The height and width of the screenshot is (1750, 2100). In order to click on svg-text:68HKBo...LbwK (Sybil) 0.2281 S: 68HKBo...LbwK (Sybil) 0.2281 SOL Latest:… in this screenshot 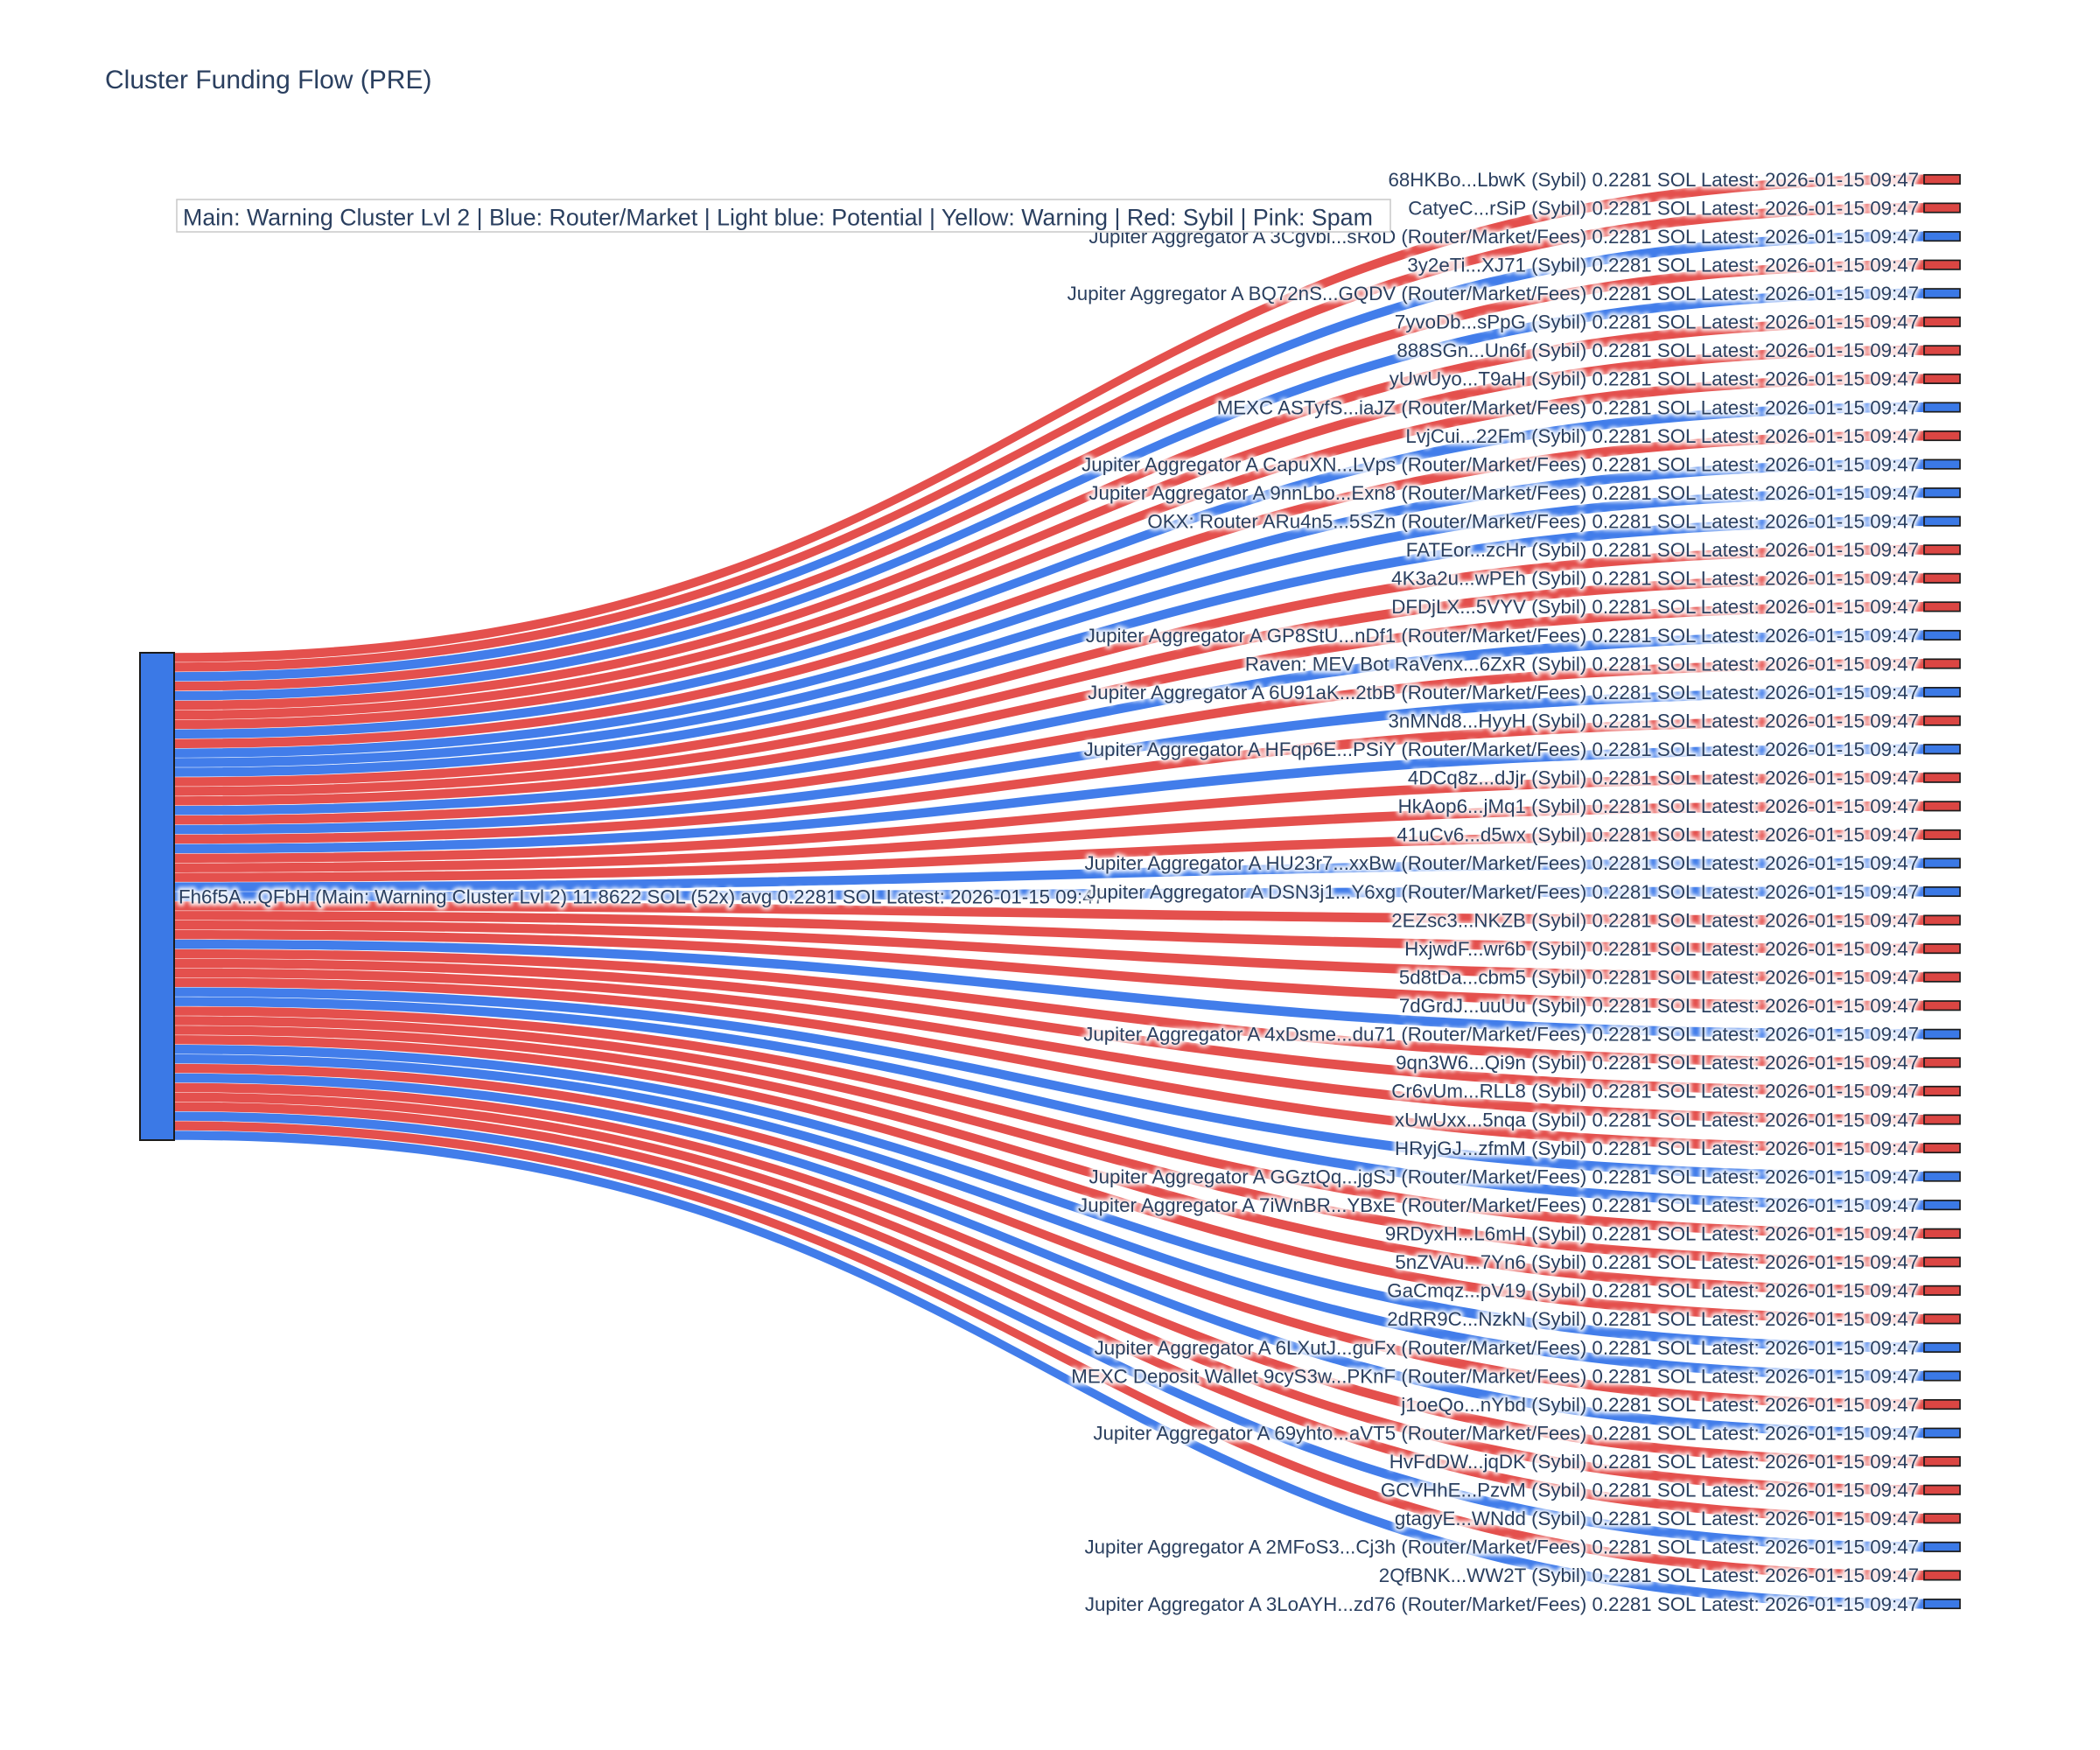, I will do `click(1653, 180)`.